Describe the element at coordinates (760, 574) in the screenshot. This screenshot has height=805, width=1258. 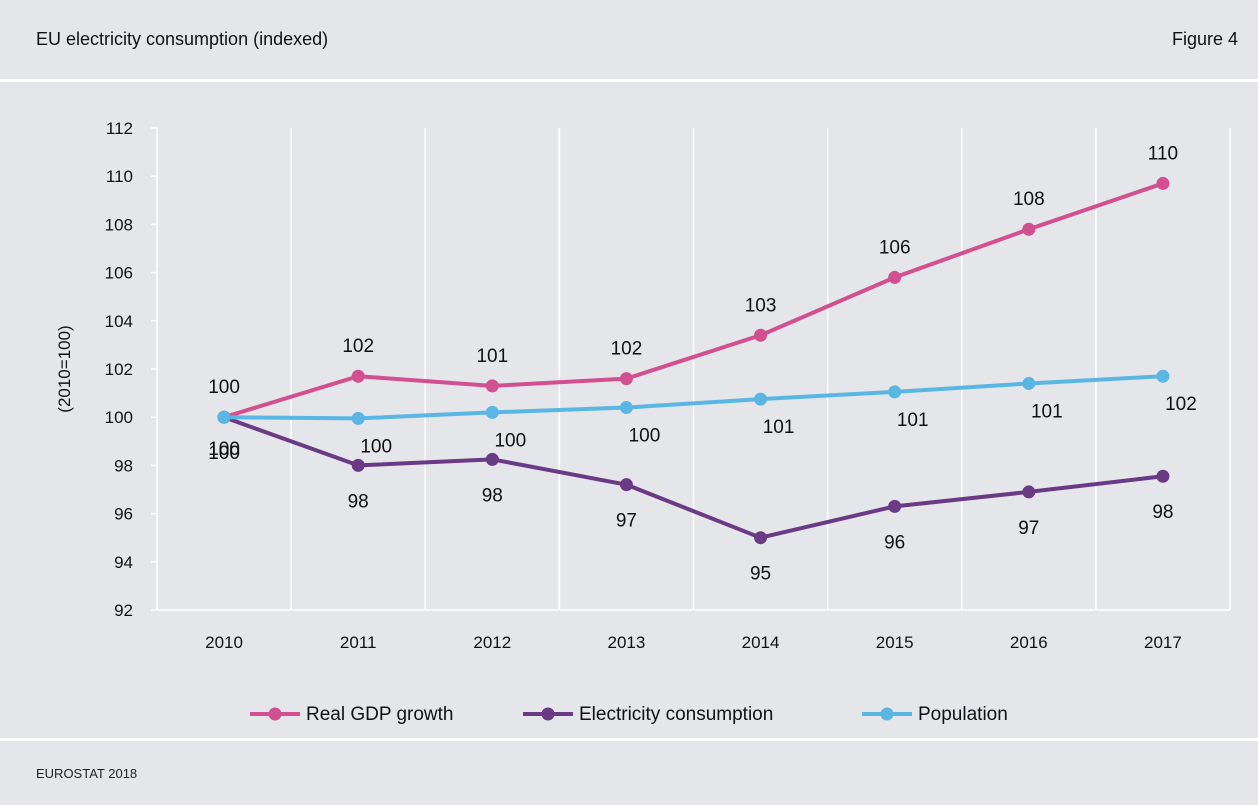
I see `data-label: 95` at that location.